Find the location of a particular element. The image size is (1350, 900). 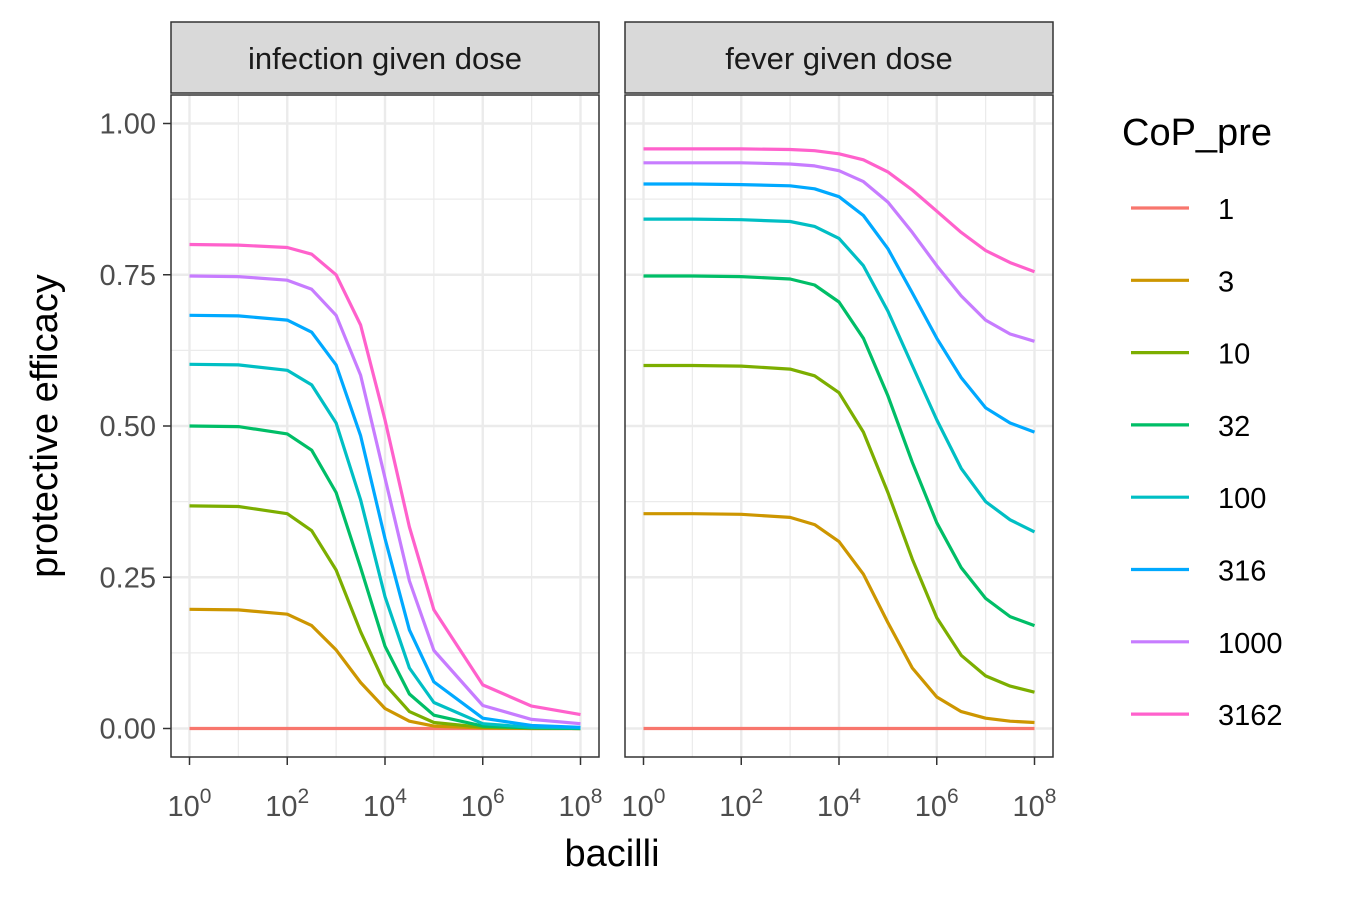

legend-label: 3 is located at coordinates (1226, 282).